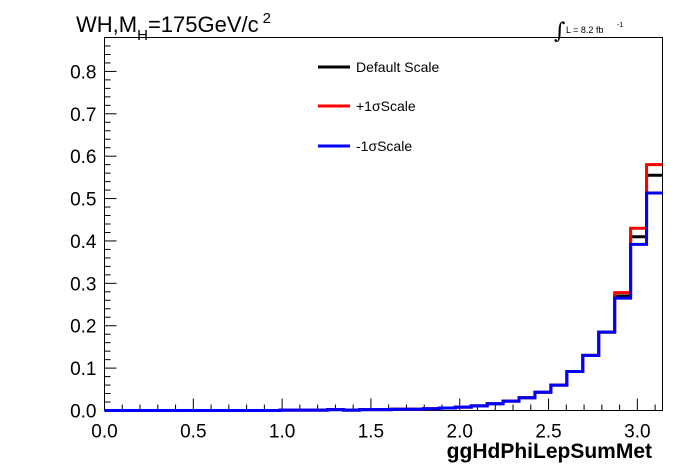  Describe the element at coordinates (83, 412) in the screenshot. I see `y-tick-label: 0.0` at that location.